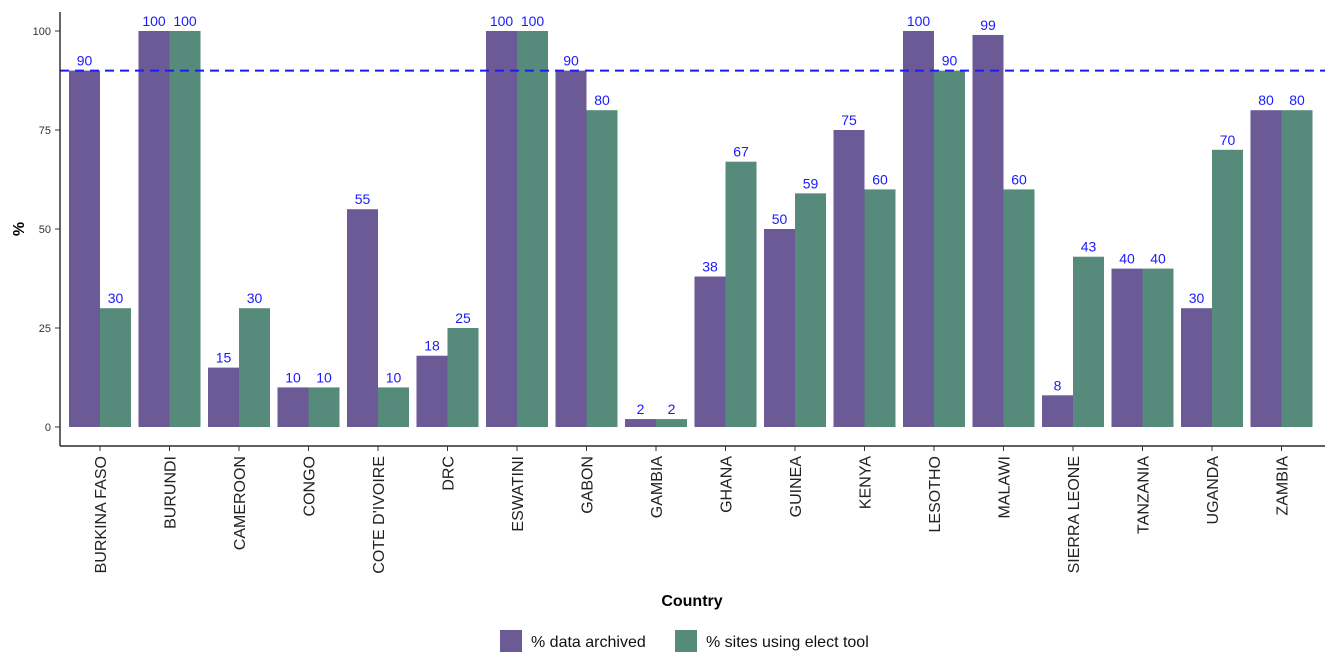  I want to click on value-label: 18, so click(432, 346).